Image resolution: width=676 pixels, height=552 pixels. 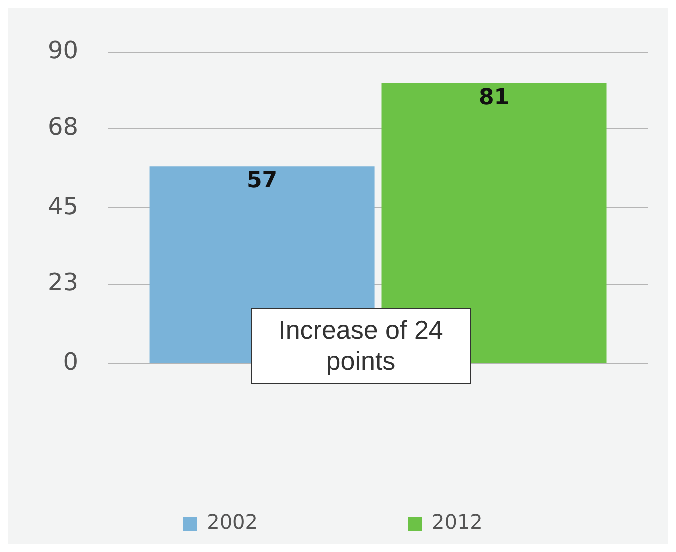 What do you see at coordinates (63, 126) in the screenshot?
I see `y-tick-label: 68` at bounding box center [63, 126].